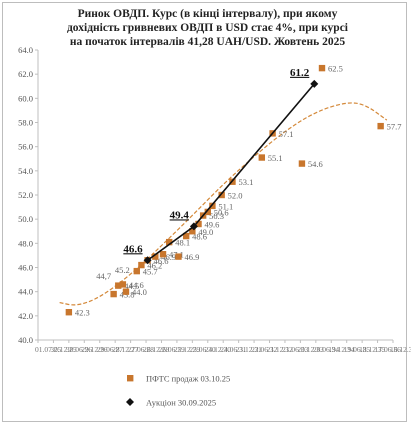  I want to click on x-tick-label: 26.12.28, so click(156, 349).